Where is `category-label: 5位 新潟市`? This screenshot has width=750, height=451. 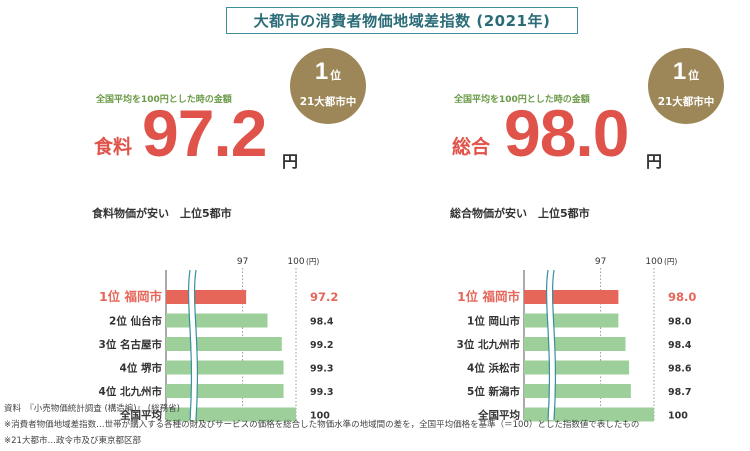 category-label: 5位 新潟市 is located at coordinates (493, 391).